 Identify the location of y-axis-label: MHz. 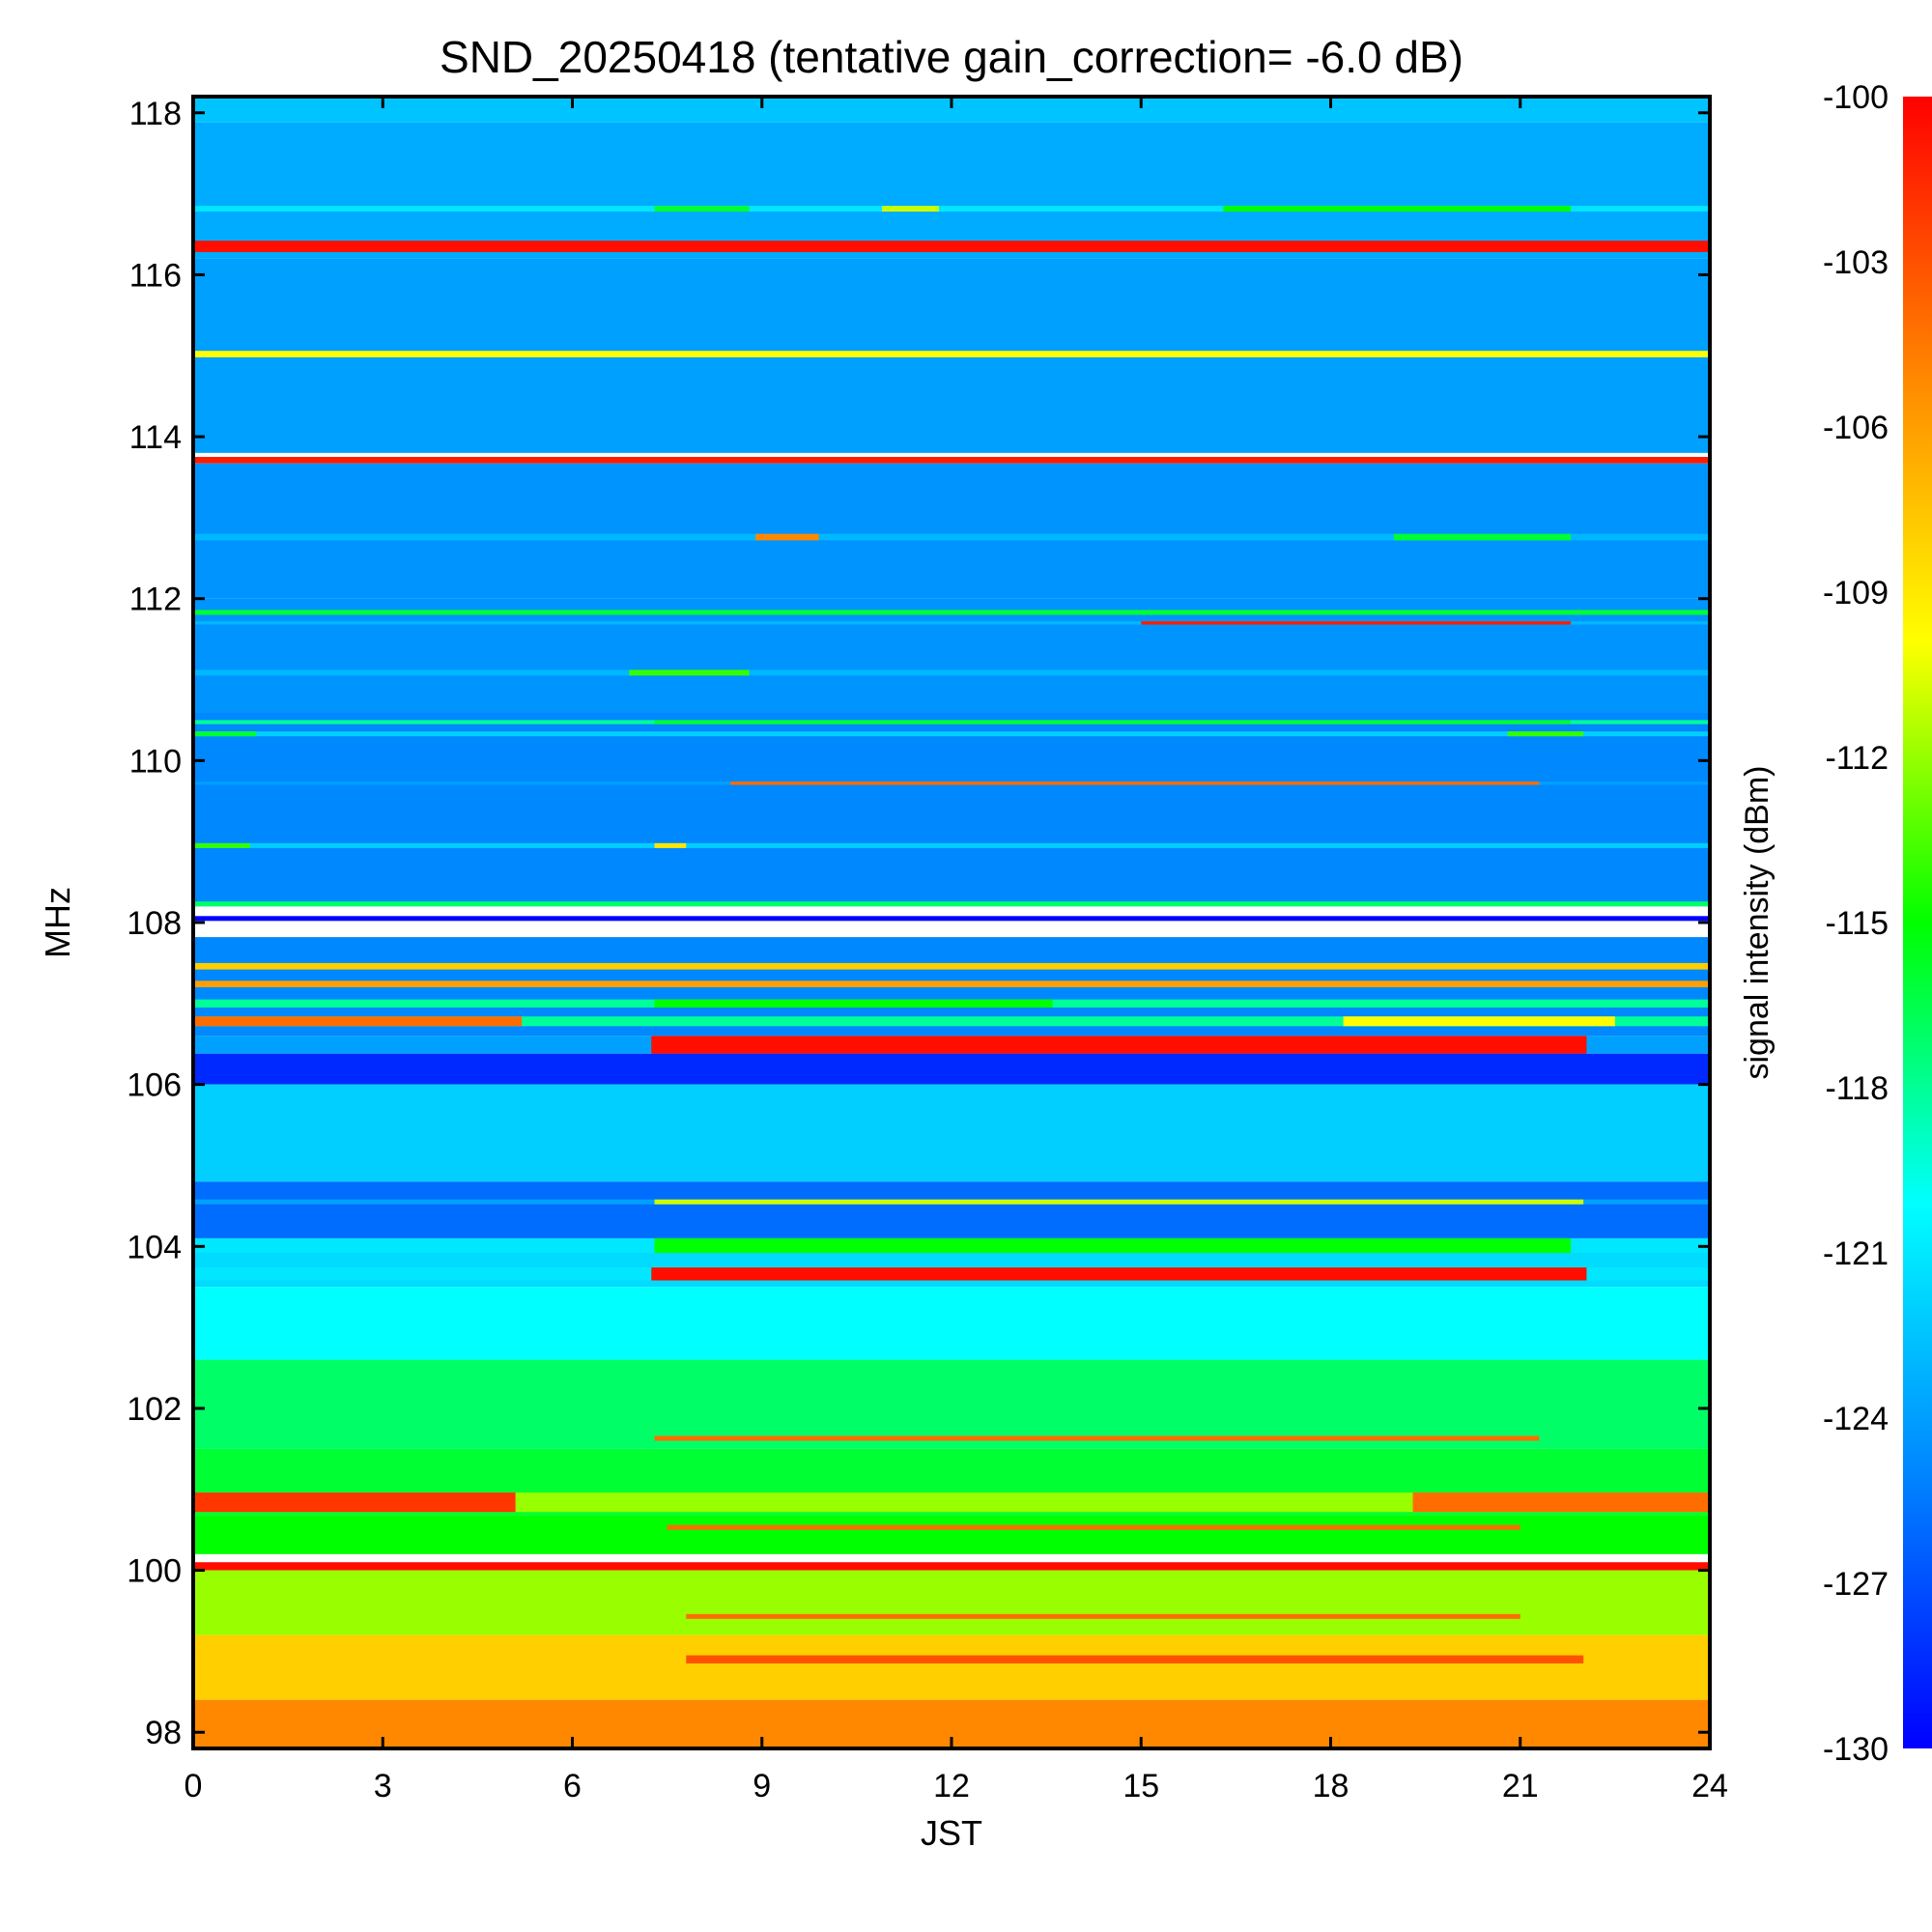
(57, 922).